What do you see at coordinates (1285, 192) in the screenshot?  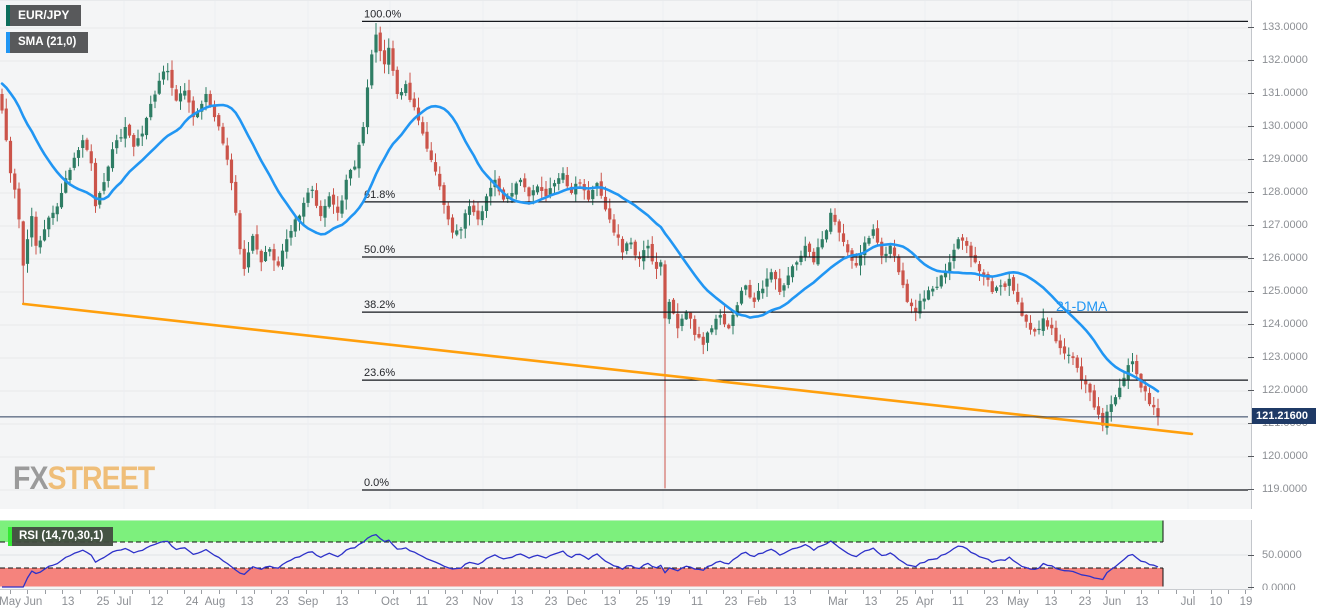 I see `price-tick-label: 128.0000` at bounding box center [1285, 192].